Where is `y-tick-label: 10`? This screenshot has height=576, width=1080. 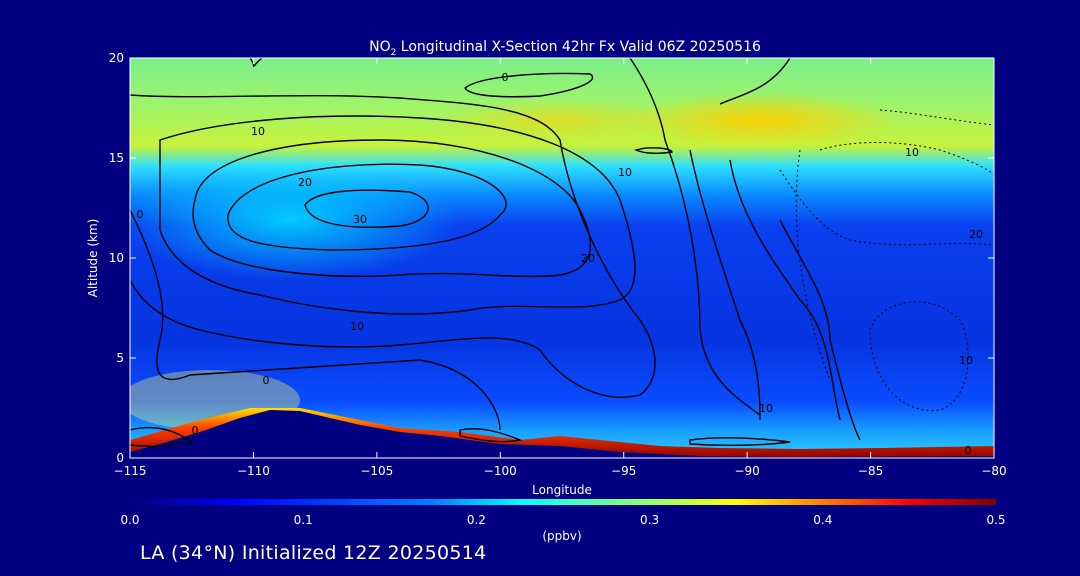
y-tick-label: 10 is located at coordinates (116, 258).